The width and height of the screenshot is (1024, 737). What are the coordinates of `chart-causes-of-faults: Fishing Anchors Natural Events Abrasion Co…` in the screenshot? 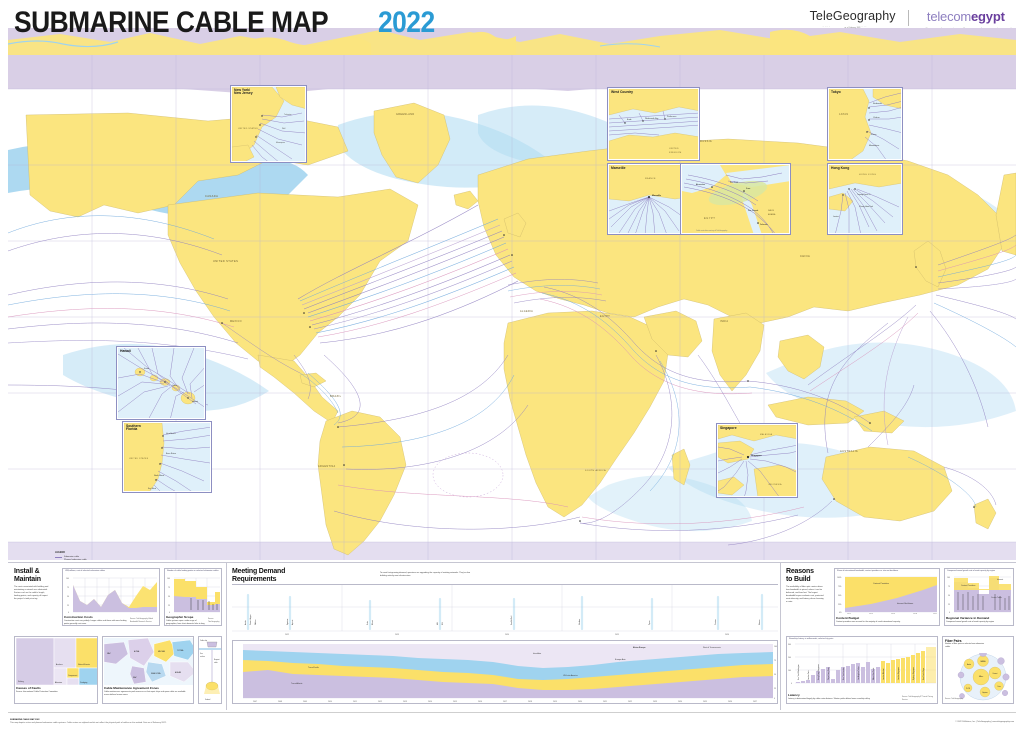 It's located at (56, 670).